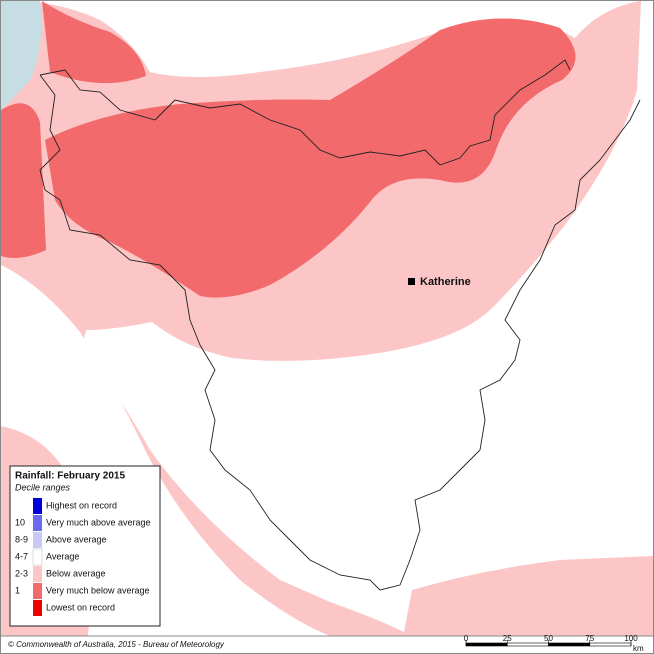  What do you see at coordinates (43, 487) in the screenshot?
I see `legend-subtitle: Decile ranges` at bounding box center [43, 487].